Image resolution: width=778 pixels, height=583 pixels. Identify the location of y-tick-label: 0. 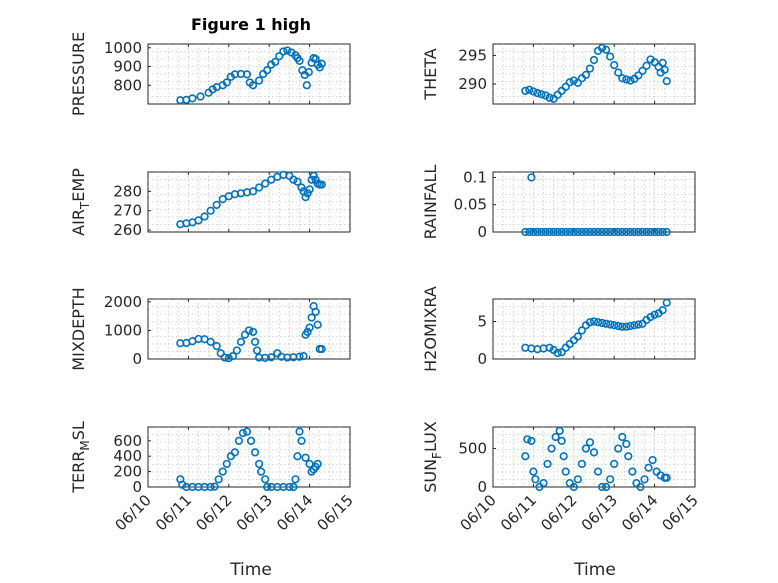
(482, 232).